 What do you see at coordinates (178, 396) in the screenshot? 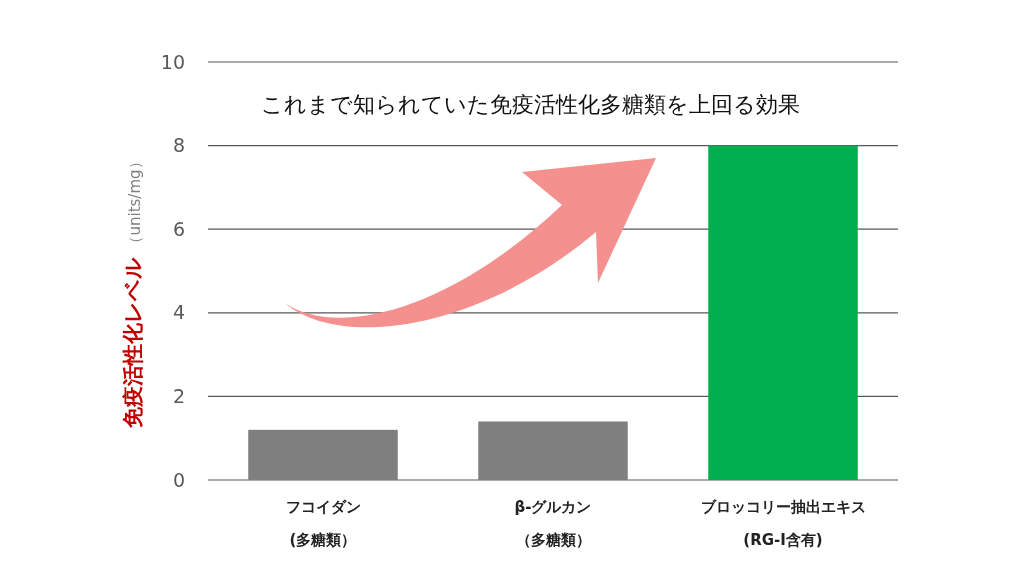
I see `y-tick-label: 2` at bounding box center [178, 396].